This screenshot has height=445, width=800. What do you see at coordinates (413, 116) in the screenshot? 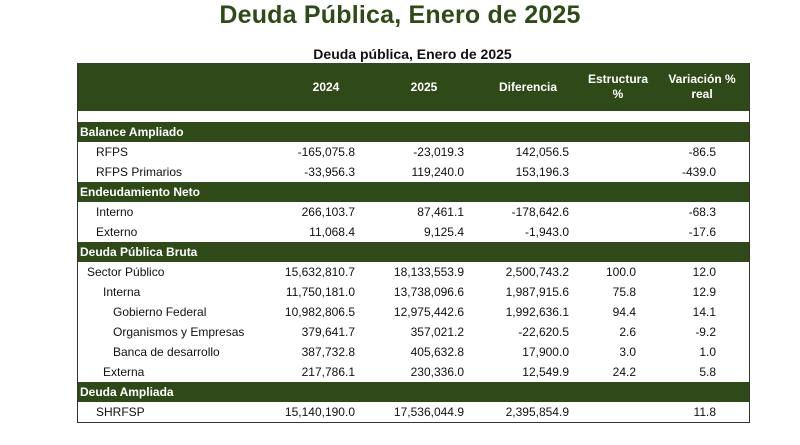
I see `header-spacer` at bounding box center [413, 116].